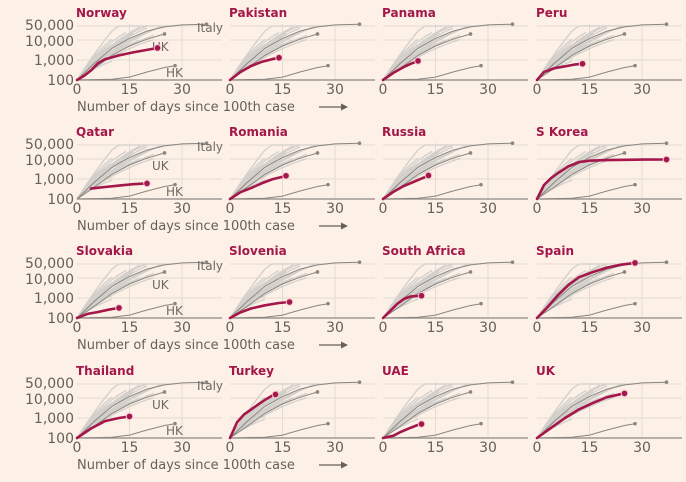 This screenshot has height=482, width=686. I want to click on panel-title: Turkey, so click(251, 371).